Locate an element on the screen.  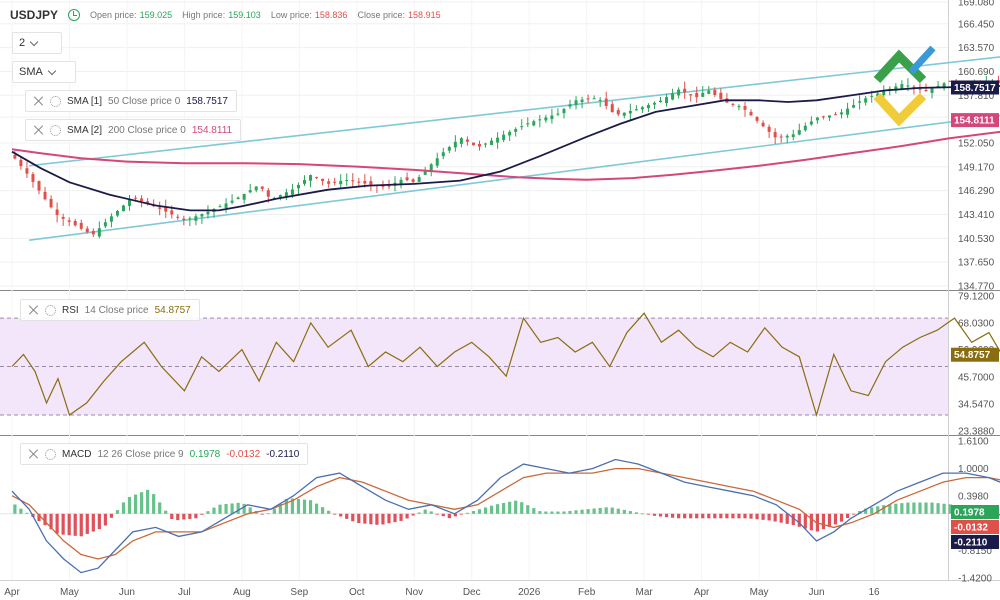
sma1-legend: SMA [1] 50 Close price 0 158.7517 is located at coordinates (131, 101).